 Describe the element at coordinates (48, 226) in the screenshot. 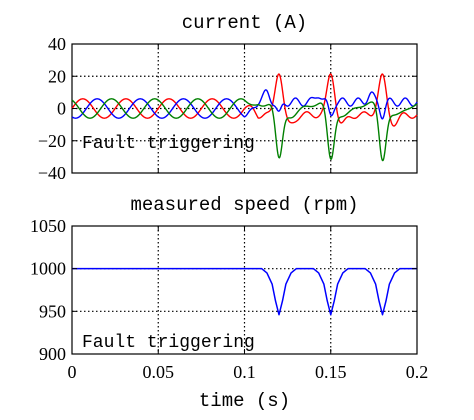

I see `y-tick-label: 1050` at that location.